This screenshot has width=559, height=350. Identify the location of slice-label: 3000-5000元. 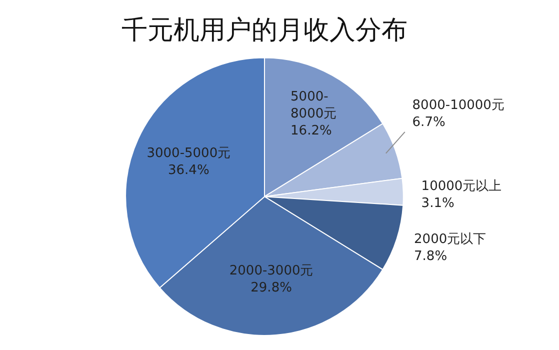
(188, 153).